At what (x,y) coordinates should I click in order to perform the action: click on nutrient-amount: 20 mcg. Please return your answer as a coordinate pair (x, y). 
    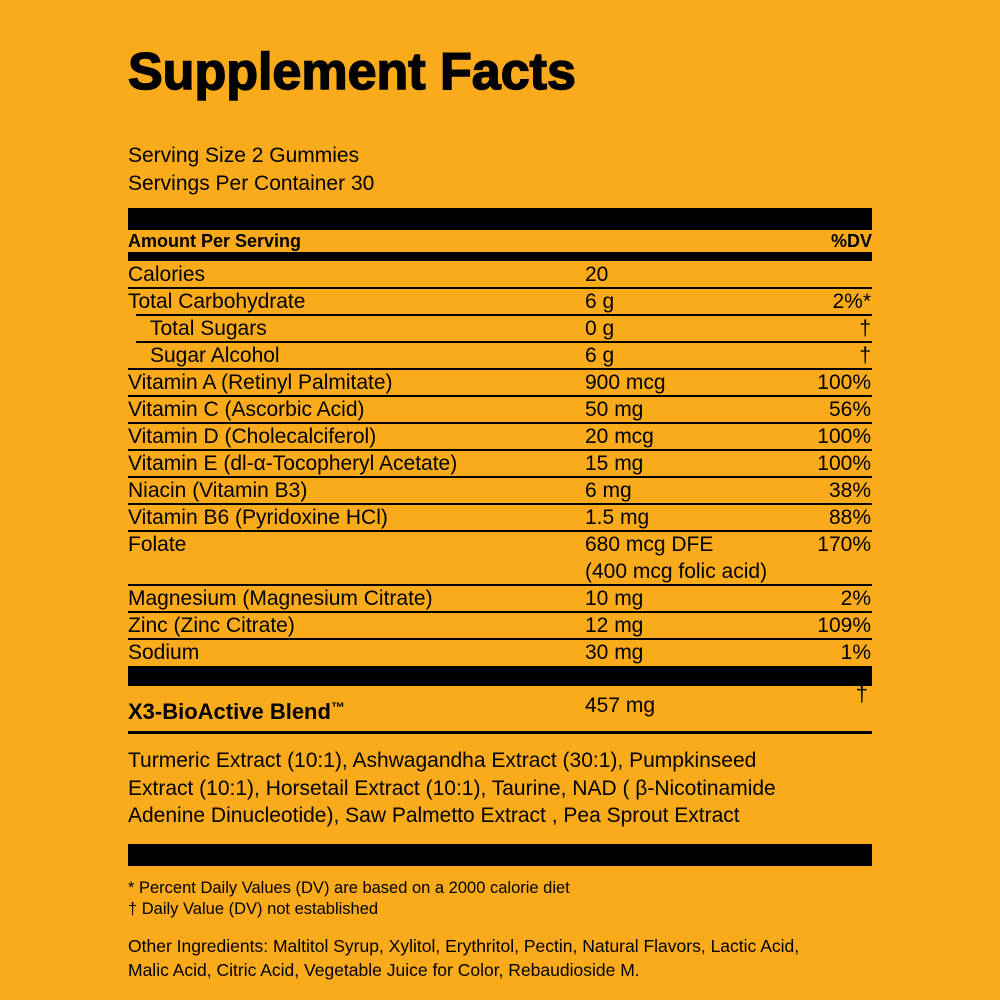
    Looking at the image, I should click on (619, 436).